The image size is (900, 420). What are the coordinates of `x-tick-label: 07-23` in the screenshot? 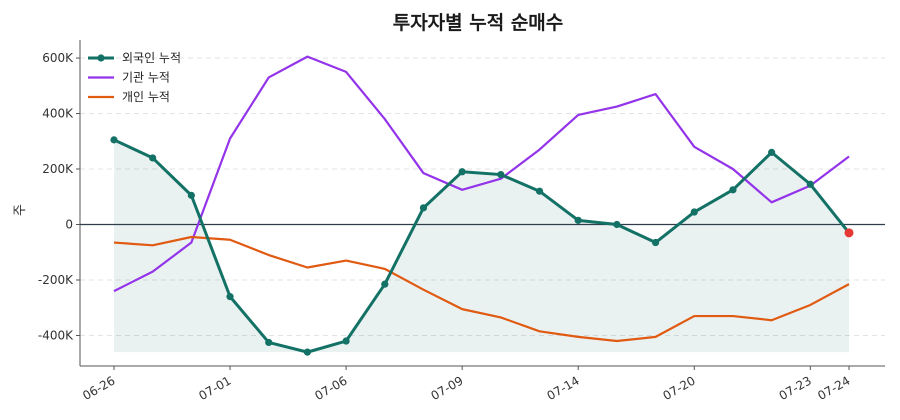 It's located at (795, 388).